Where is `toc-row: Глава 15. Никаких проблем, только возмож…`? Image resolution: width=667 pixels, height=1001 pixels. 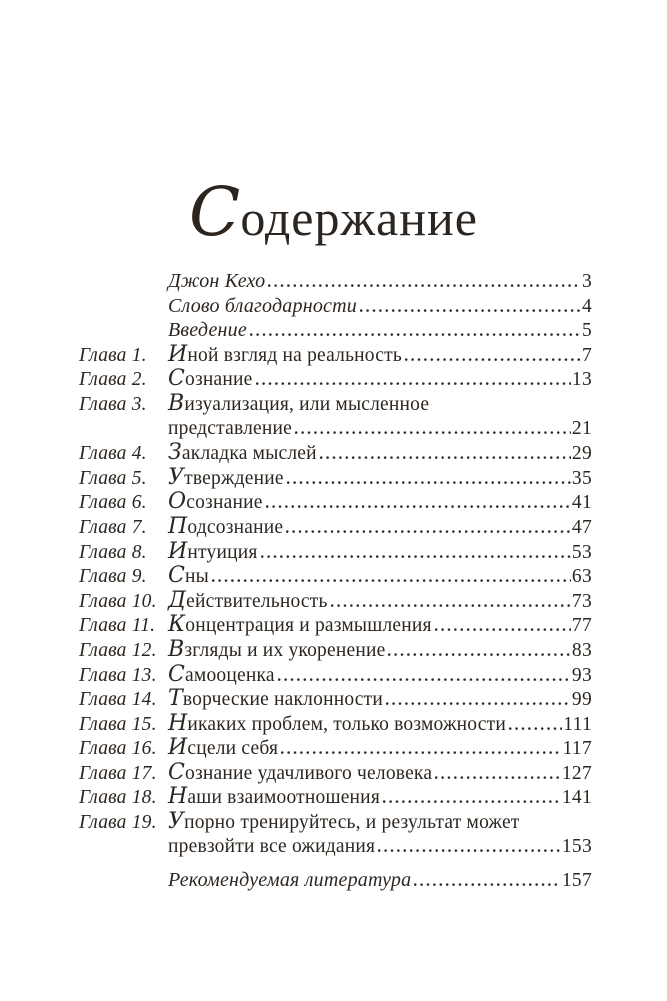
toc-row: Глава 15. Никаких проблем, только возмож… is located at coordinates (335, 723).